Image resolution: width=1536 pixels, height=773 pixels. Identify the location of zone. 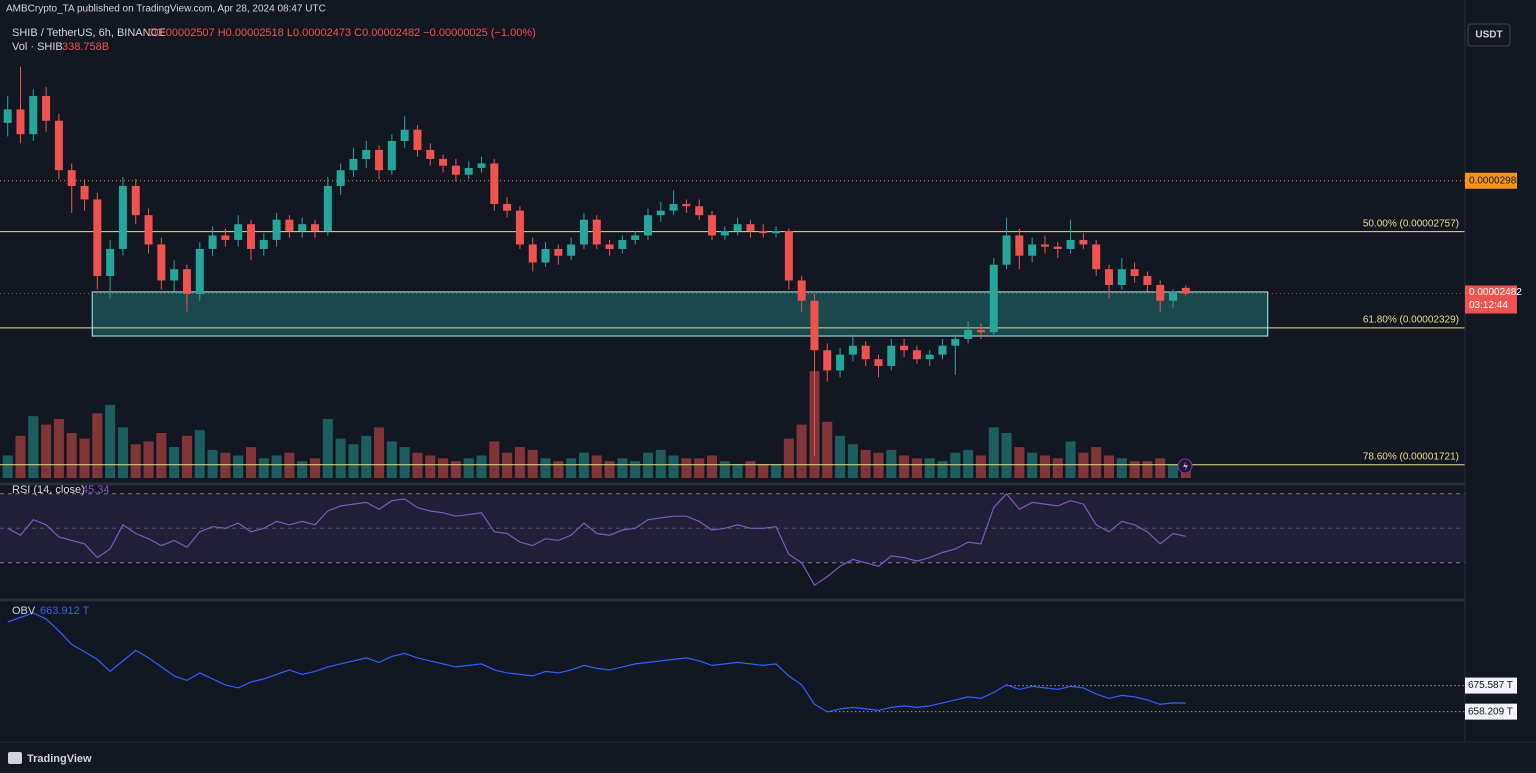
(680, 314).